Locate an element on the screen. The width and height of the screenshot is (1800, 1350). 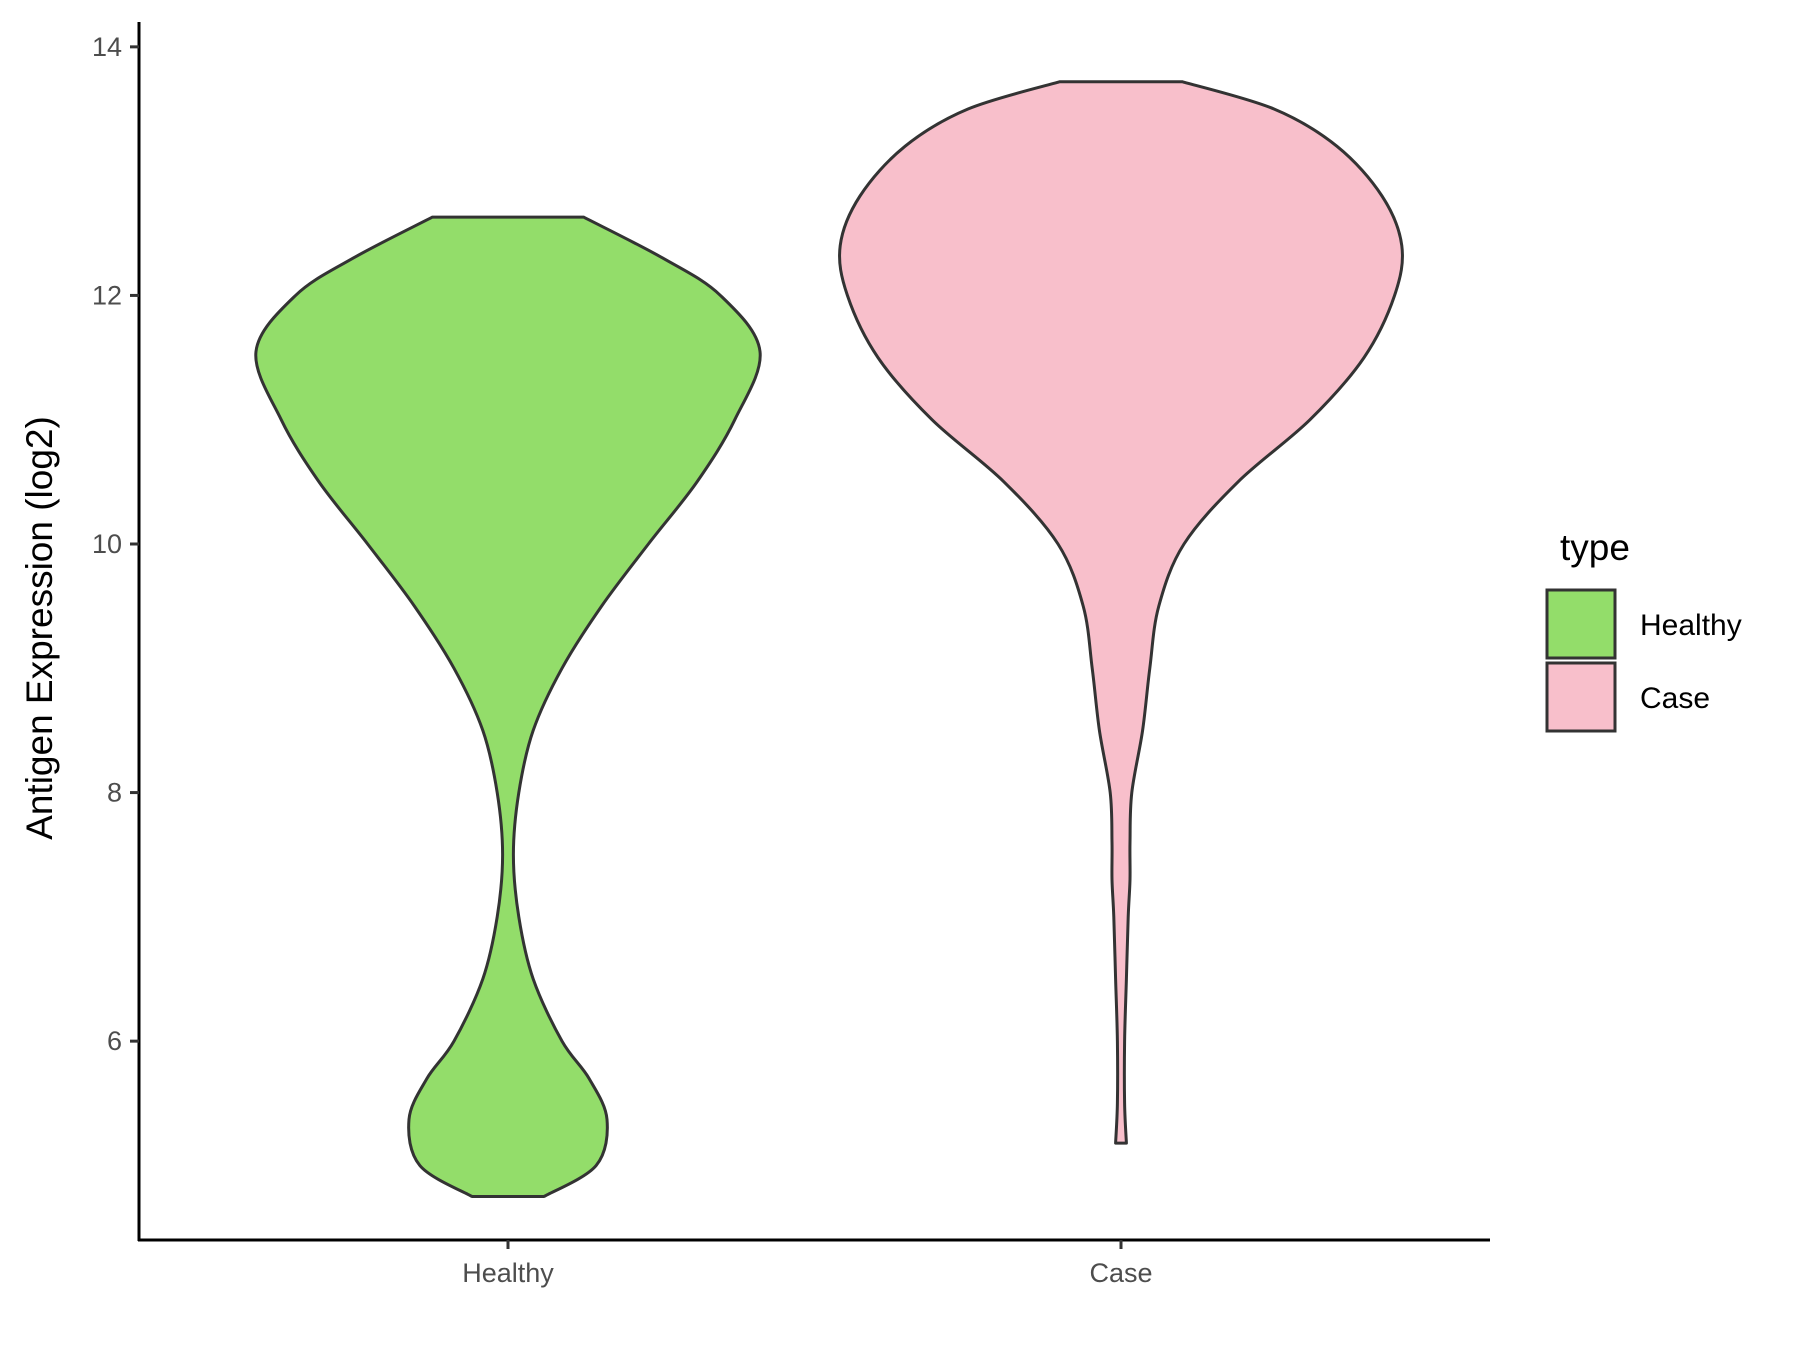
legend-label-case: Case is located at coordinates (1675, 698).